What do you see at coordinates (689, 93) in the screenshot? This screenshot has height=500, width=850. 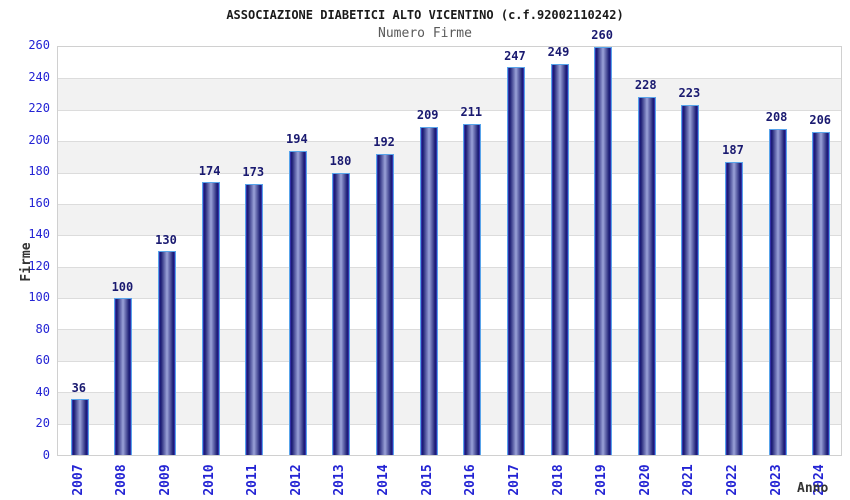 I see `bar-value-label: 223` at bounding box center [689, 93].